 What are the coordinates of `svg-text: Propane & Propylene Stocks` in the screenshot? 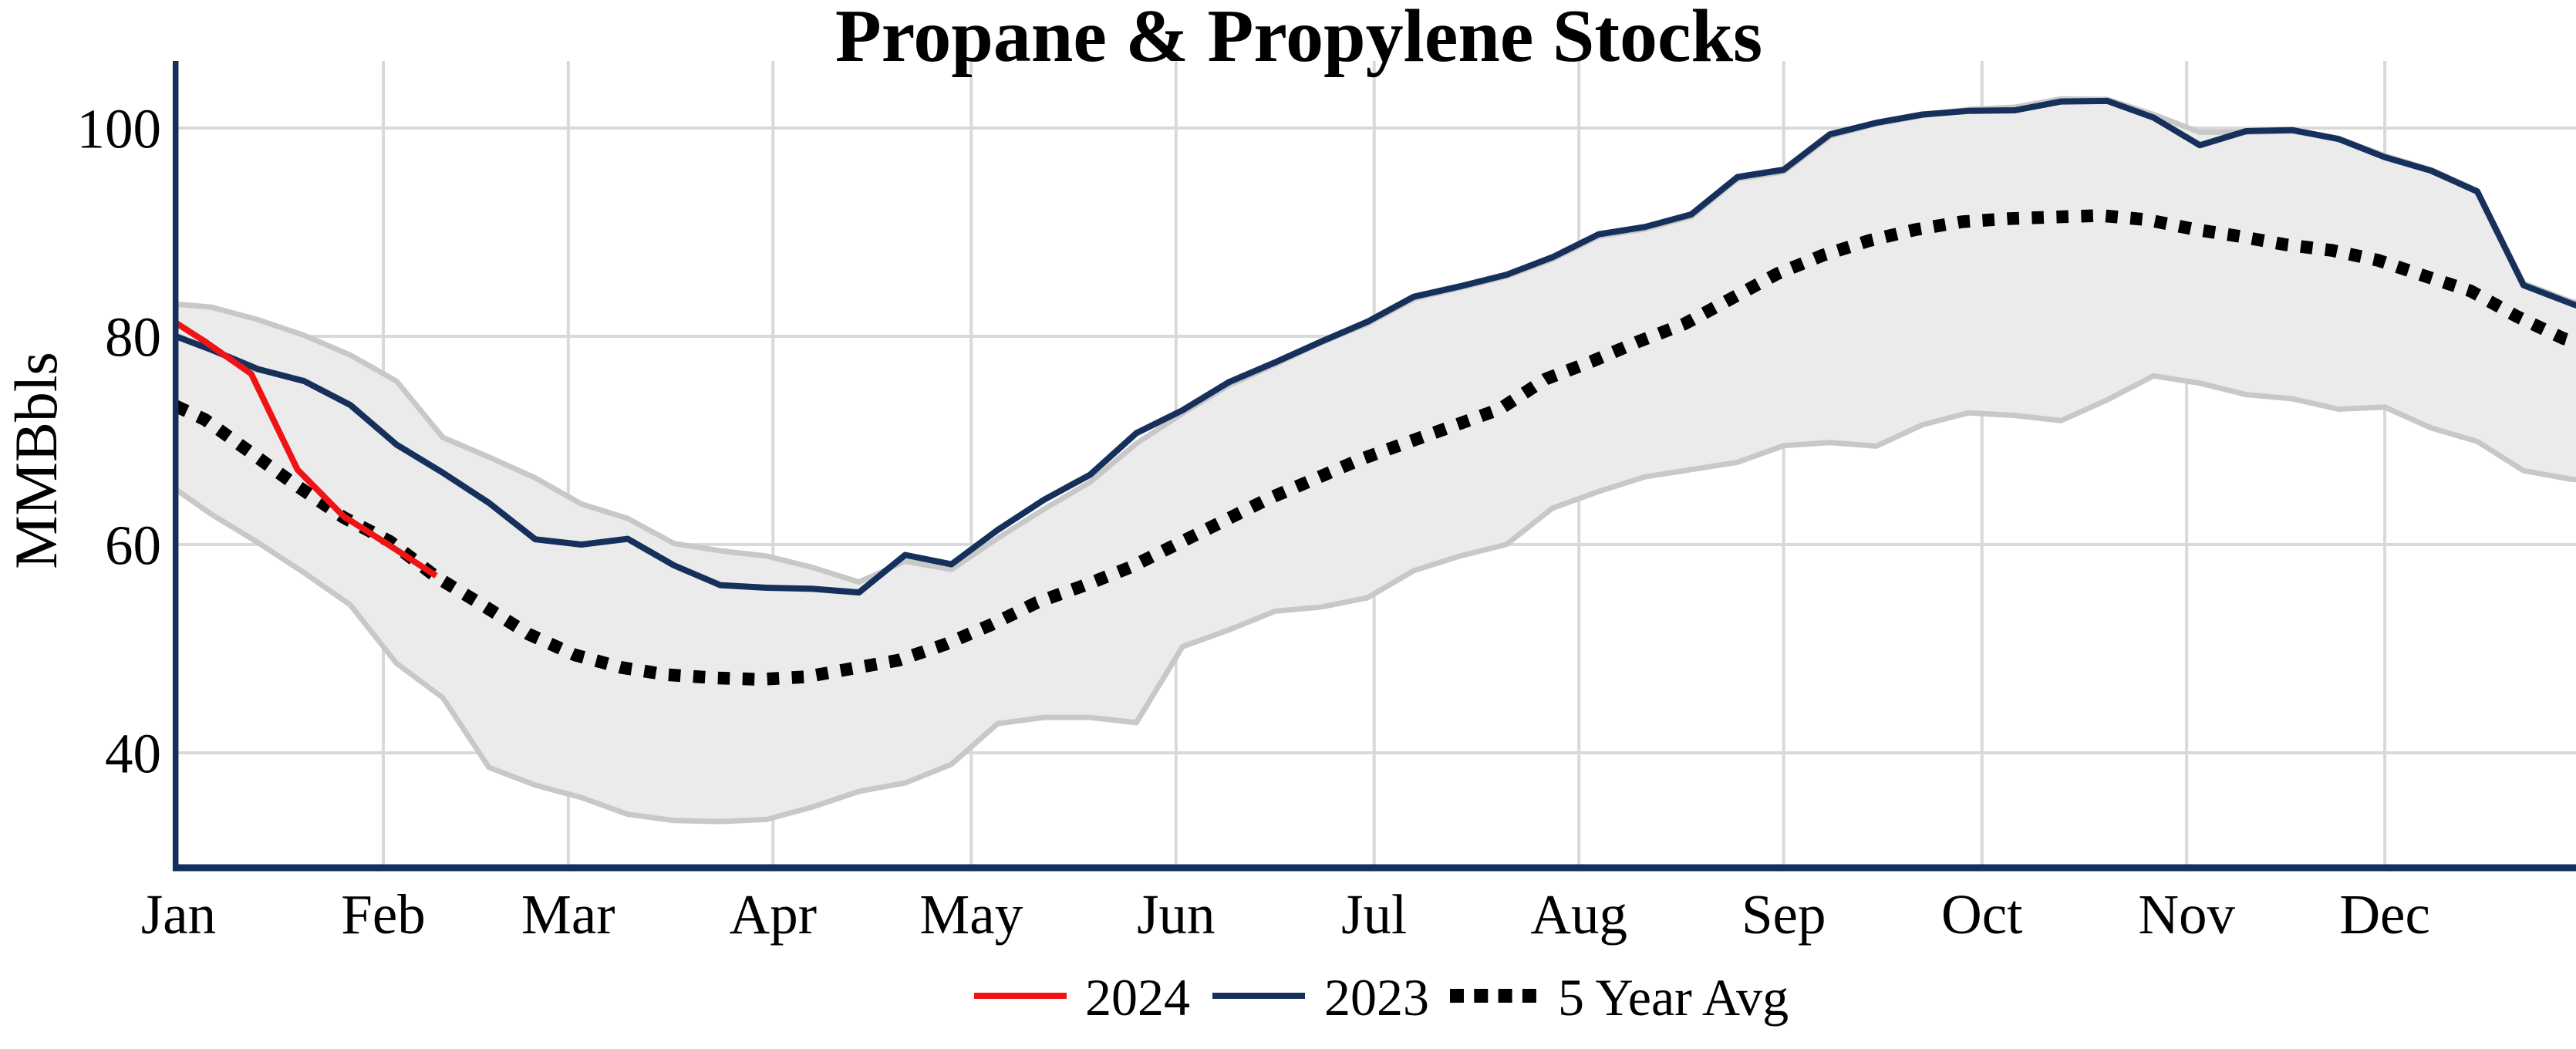 It's located at (1298, 39).